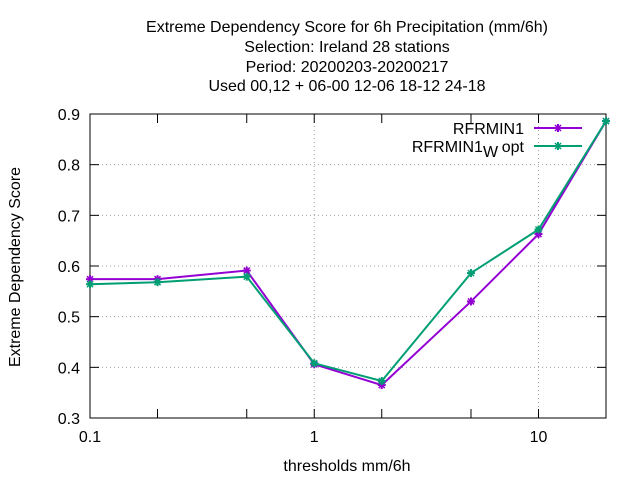 The image size is (640, 480). I want to click on legend-label-series-2-sub: W, so click(491, 152).